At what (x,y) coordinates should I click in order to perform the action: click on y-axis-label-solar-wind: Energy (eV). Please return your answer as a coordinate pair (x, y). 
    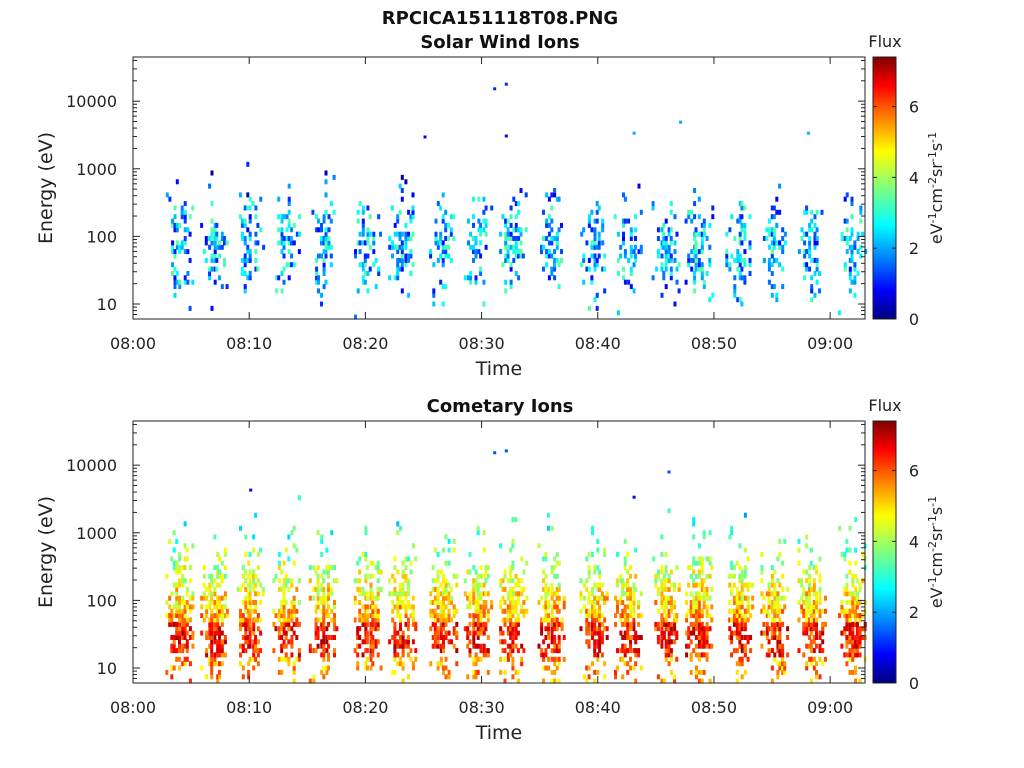
    Looking at the image, I should click on (46, 188).